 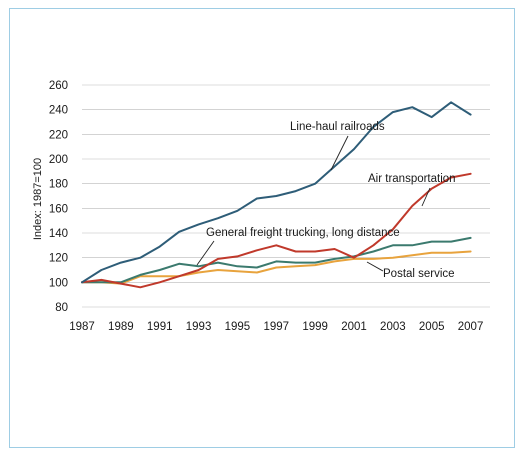 What do you see at coordinates (121, 327) in the screenshot?
I see `x-tick-label: 1989` at bounding box center [121, 327].